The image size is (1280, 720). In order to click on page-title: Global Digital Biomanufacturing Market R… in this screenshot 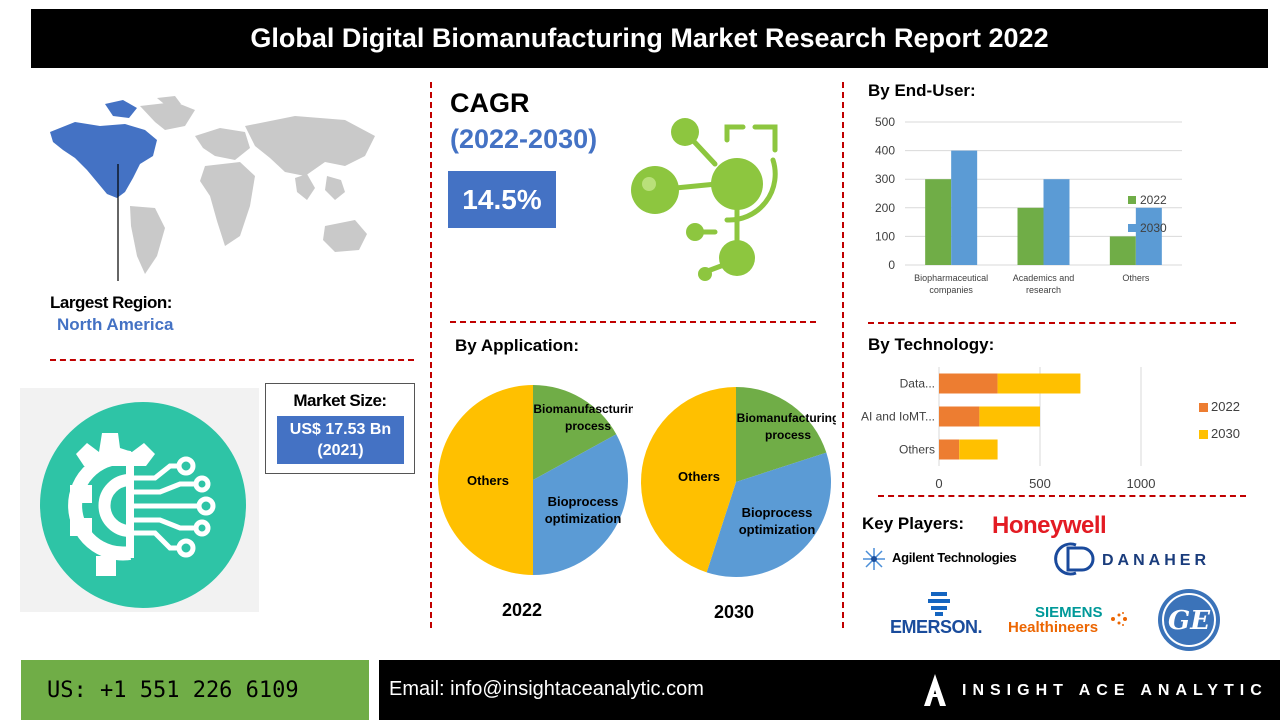, I will do `click(649, 38)`.